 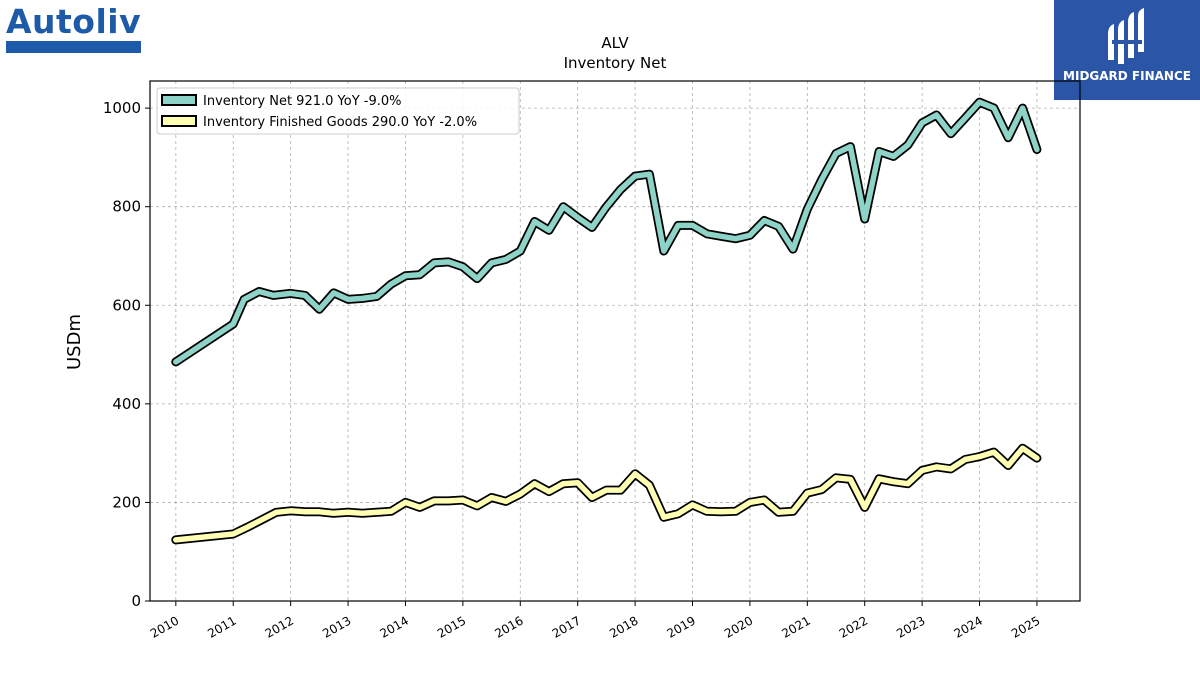 What do you see at coordinates (74, 342) in the screenshot?
I see `y-axis-label: USDm` at bounding box center [74, 342].